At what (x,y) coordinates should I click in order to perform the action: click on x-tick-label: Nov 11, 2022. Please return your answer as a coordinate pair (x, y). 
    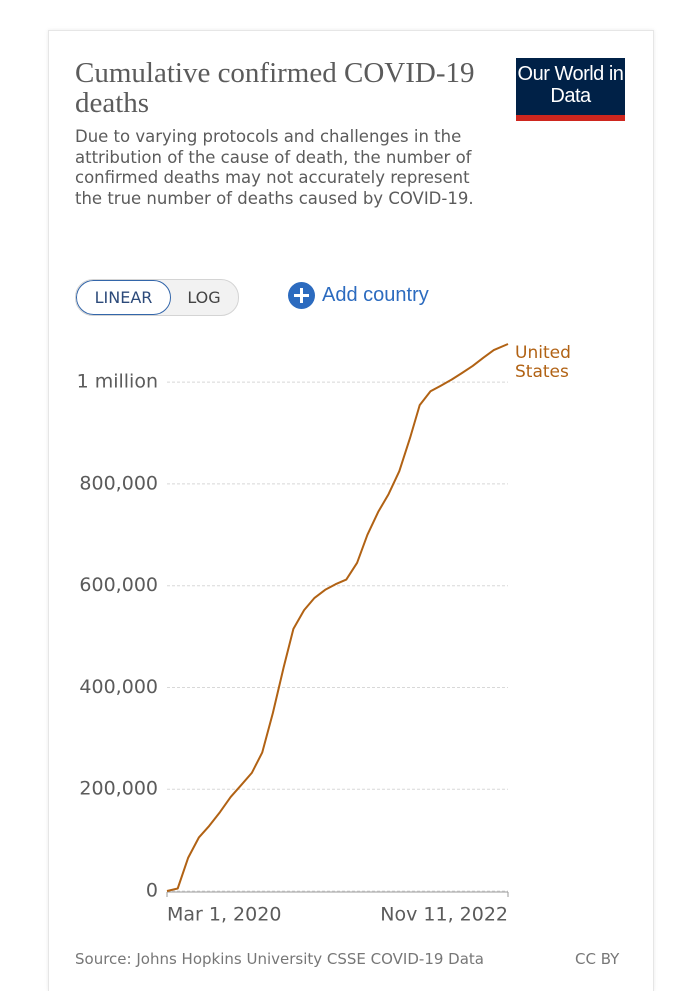
    Looking at the image, I should click on (444, 915).